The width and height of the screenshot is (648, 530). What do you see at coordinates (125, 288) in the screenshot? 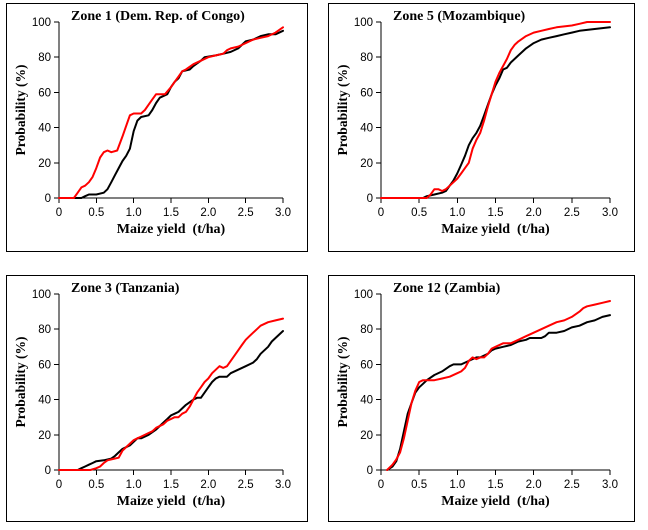
I see `chart-title: Zone 3 (Tanzania)` at bounding box center [125, 288].